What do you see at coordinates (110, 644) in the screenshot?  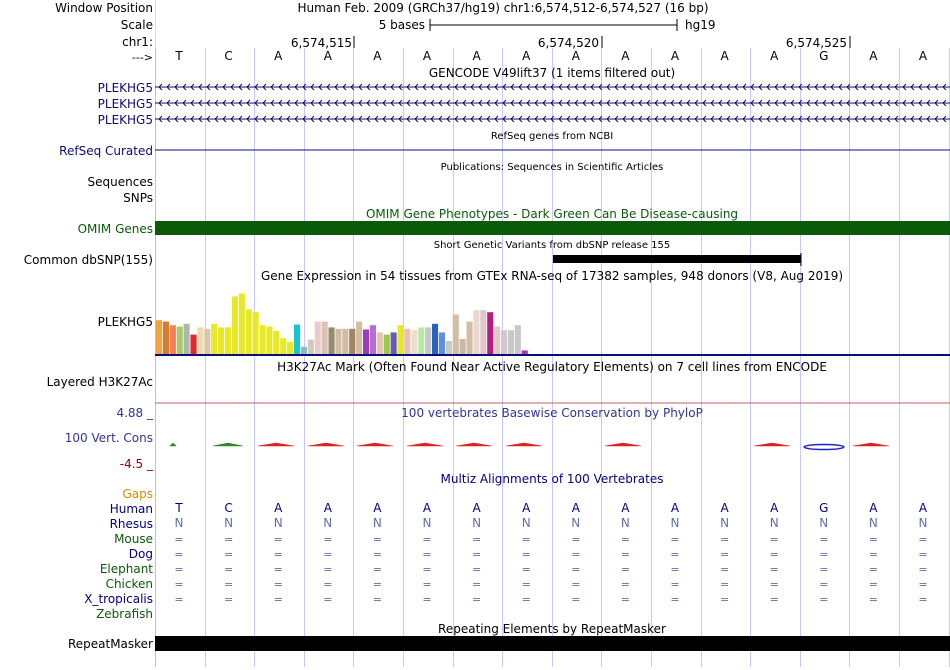 I see `repeatmasker-label: RepeatMasker` at bounding box center [110, 644].